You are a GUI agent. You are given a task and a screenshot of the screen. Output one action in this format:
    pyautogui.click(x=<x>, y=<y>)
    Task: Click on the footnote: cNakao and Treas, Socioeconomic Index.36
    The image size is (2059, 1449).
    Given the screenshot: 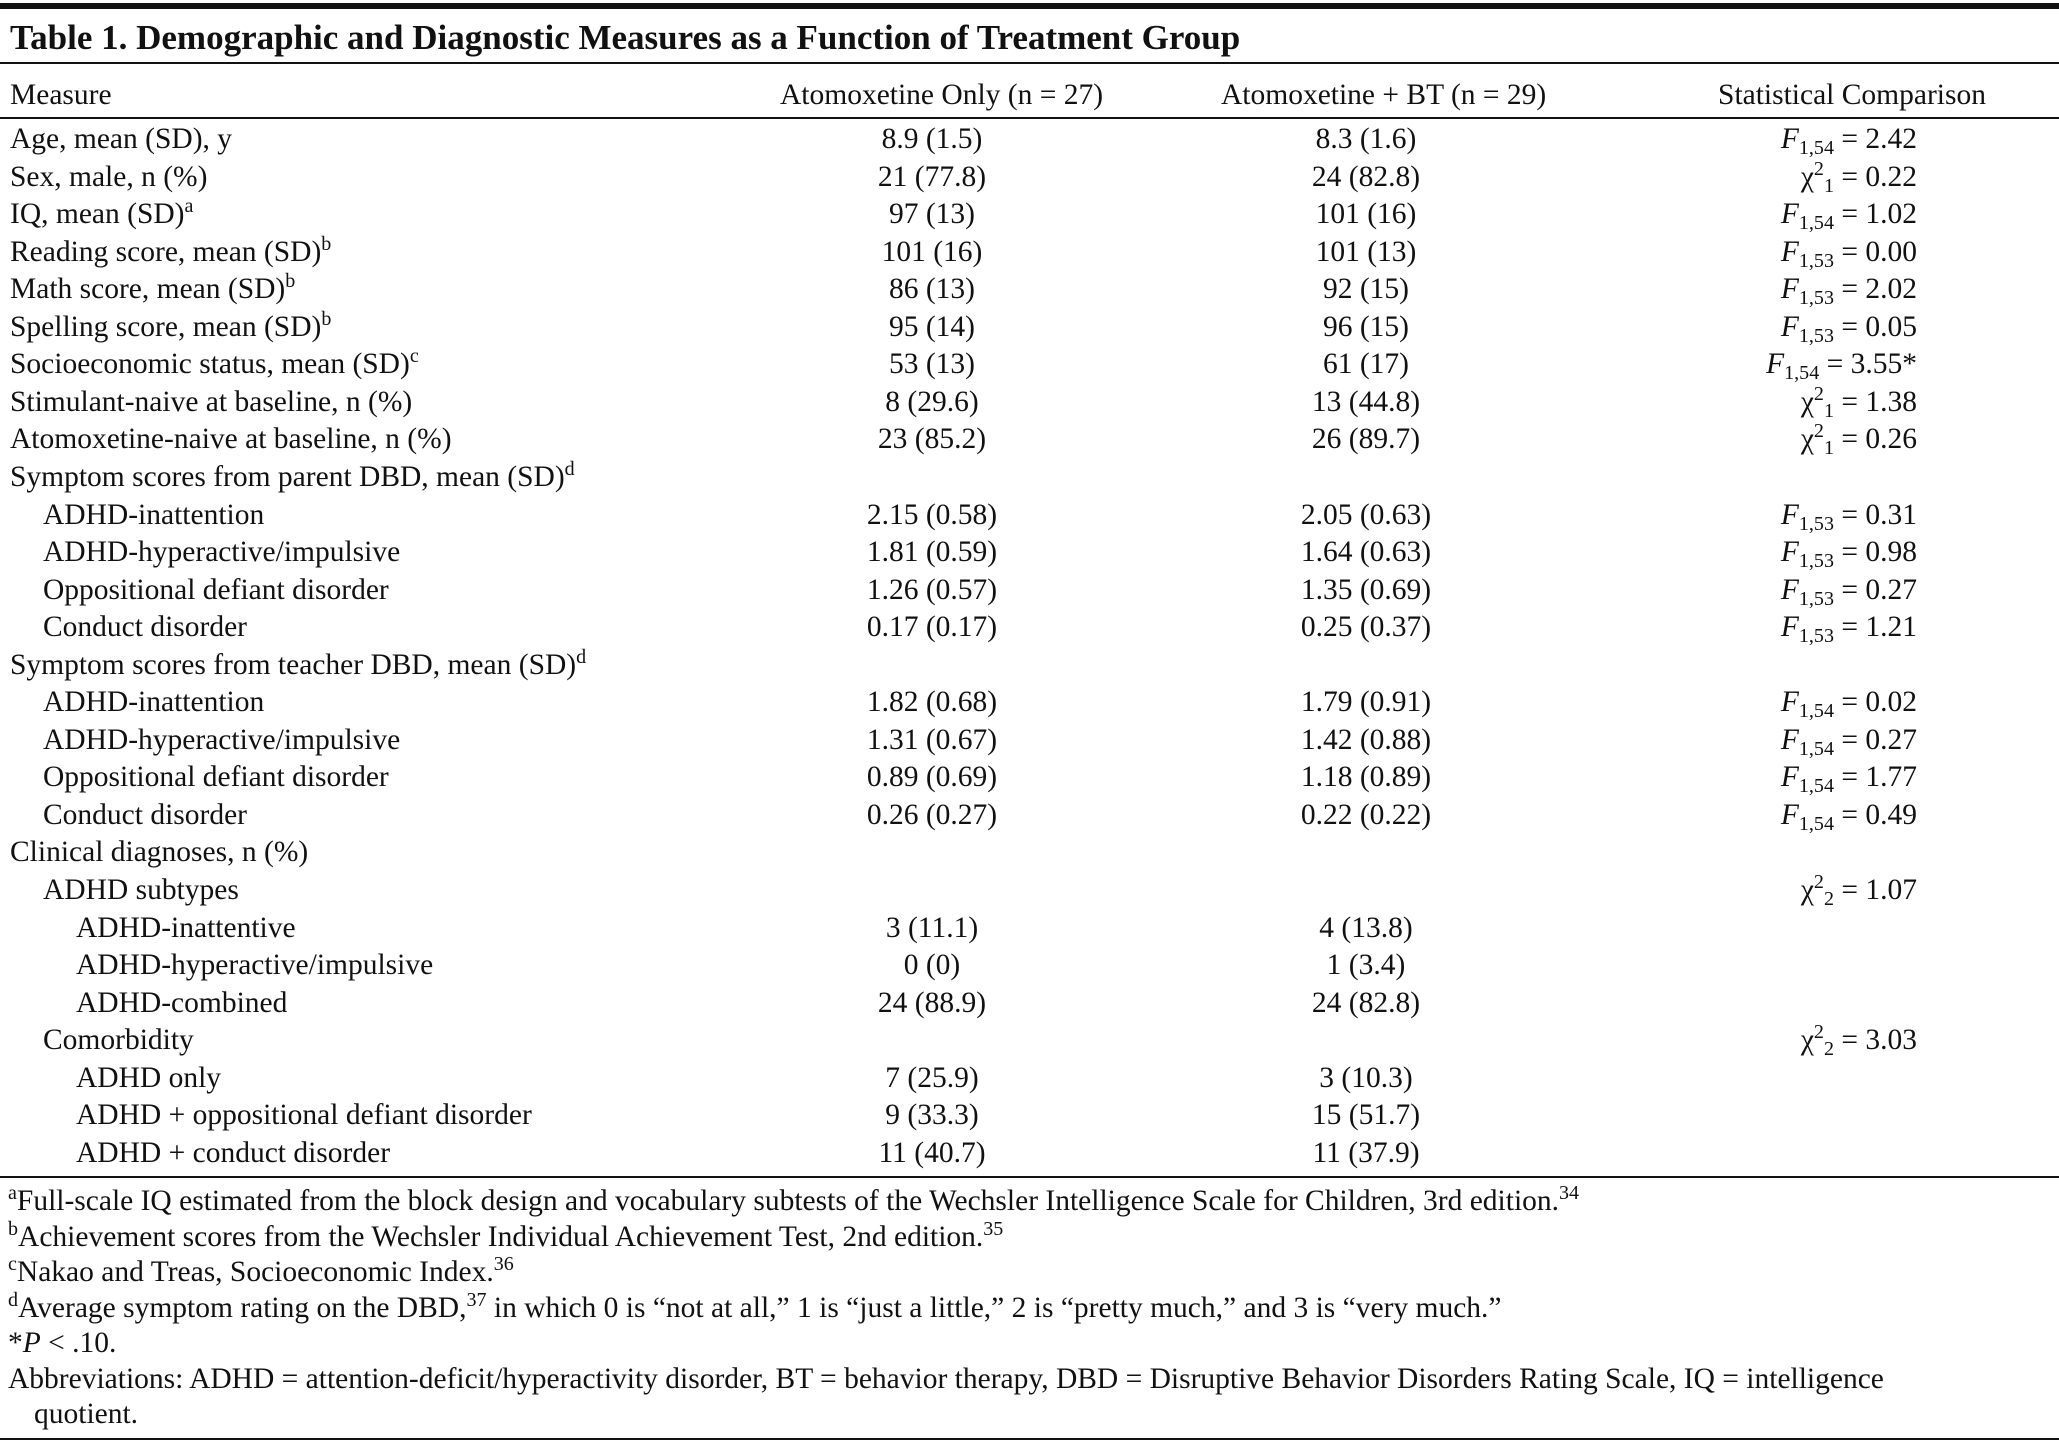 What is the action you would take?
    pyautogui.click(x=948, y=1272)
    